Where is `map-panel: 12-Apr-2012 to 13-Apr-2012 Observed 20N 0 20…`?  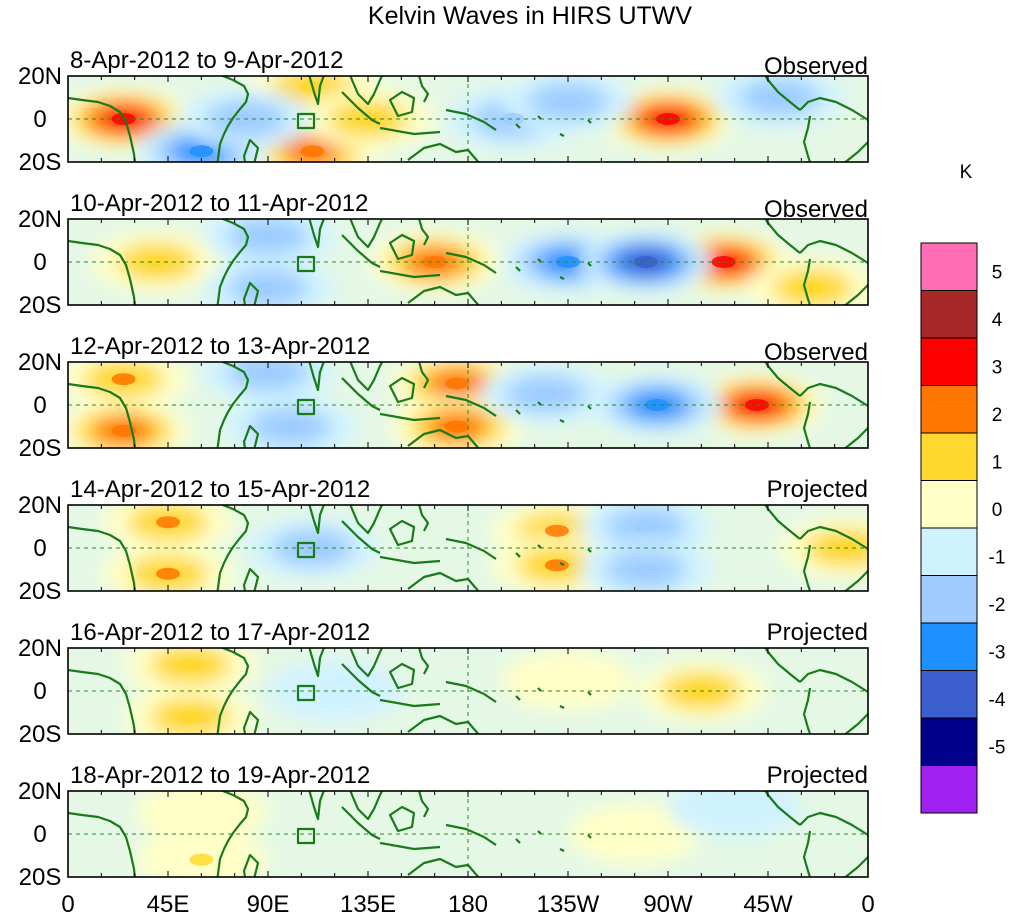 map-panel: 12-Apr-2012 to 13-Apr-2012 Observed 20N 0 20… is located at coordinates (443, 397).